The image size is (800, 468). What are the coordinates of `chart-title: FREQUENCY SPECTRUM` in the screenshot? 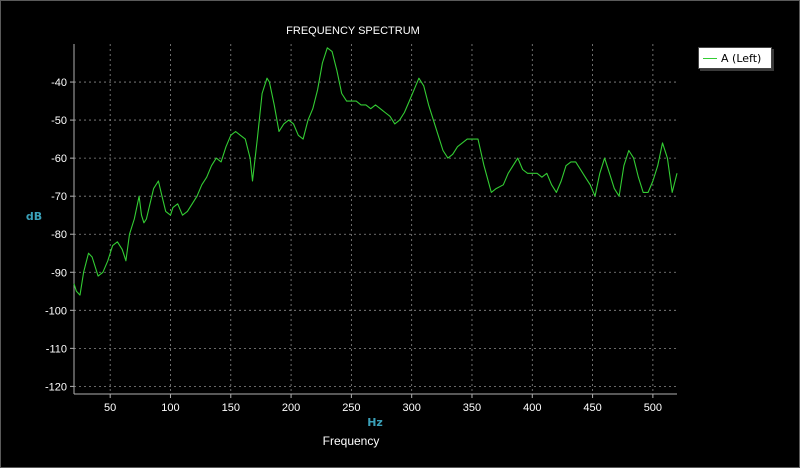 It's located at (353, 31).